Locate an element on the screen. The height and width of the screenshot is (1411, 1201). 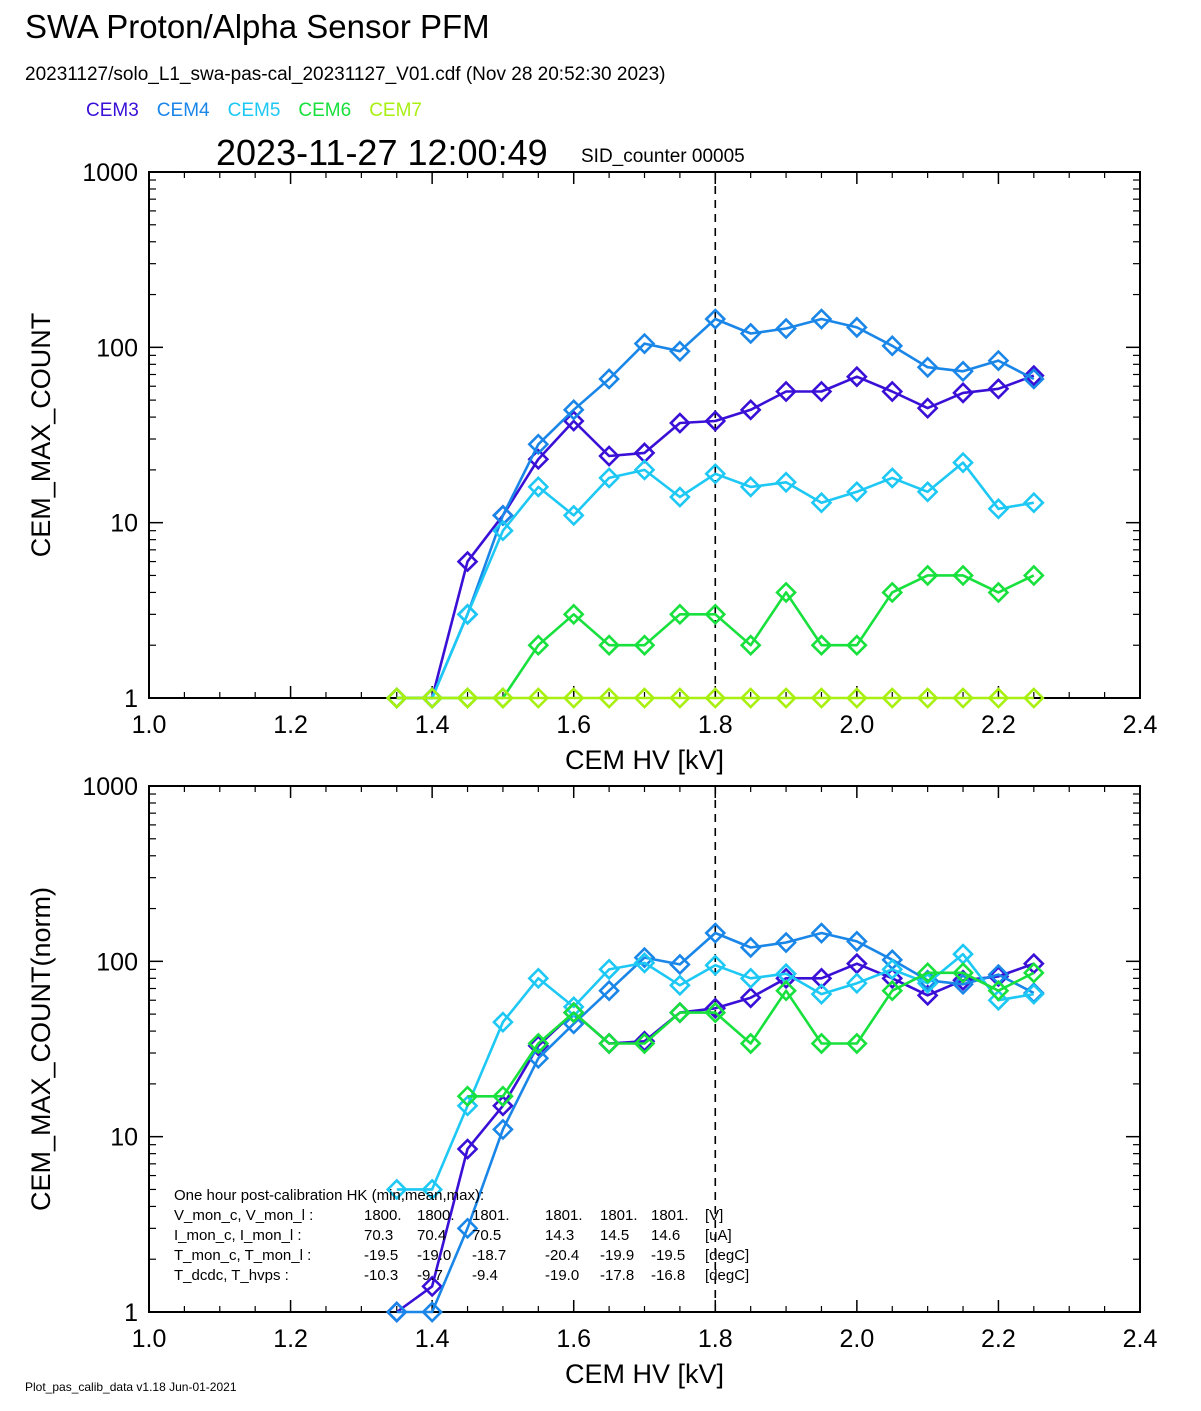
hk-cell: 14.3 is located at coordinates (559, 1235).